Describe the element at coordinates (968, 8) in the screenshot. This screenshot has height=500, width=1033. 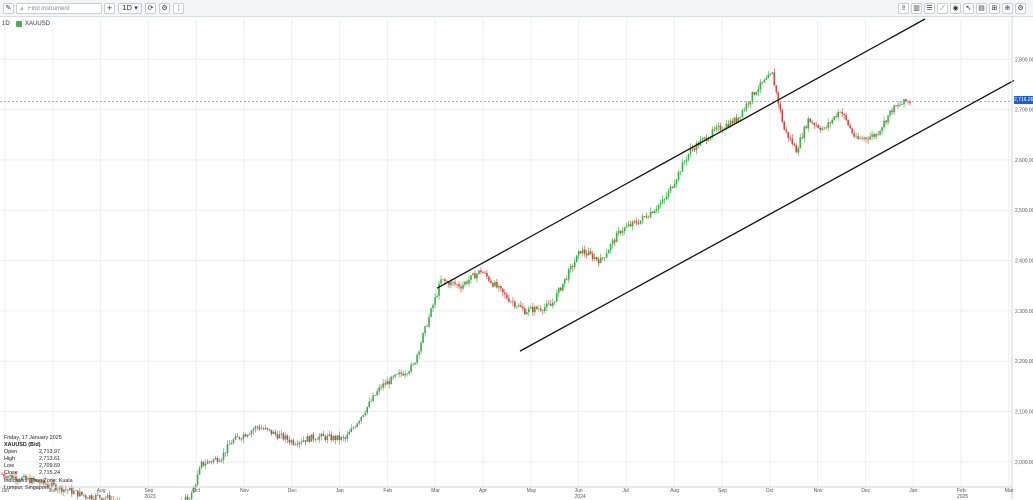
I see `cursor-icon: ↖` at that location.